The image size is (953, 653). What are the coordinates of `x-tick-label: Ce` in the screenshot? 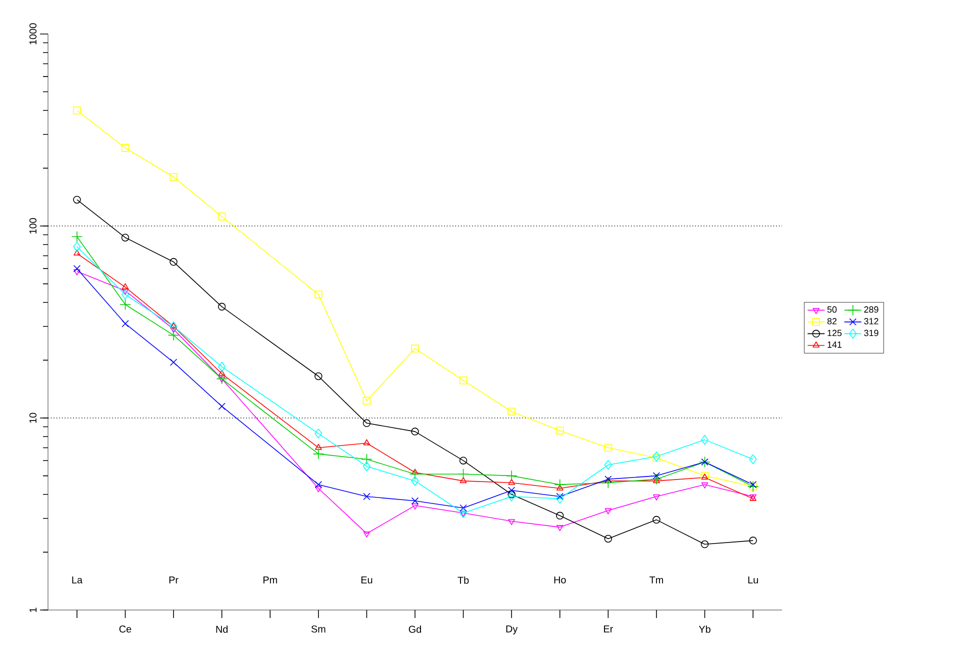 It's located at (125, 629).